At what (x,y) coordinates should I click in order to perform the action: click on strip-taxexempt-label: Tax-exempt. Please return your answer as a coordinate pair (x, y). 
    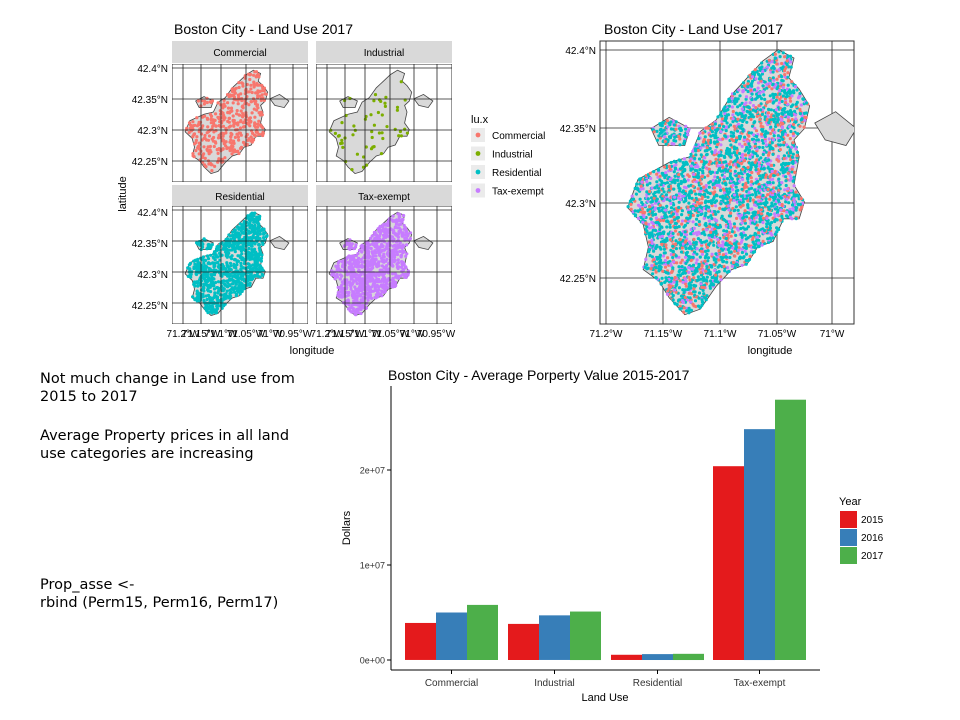
    Looking at the image, I should click on (384, 197).